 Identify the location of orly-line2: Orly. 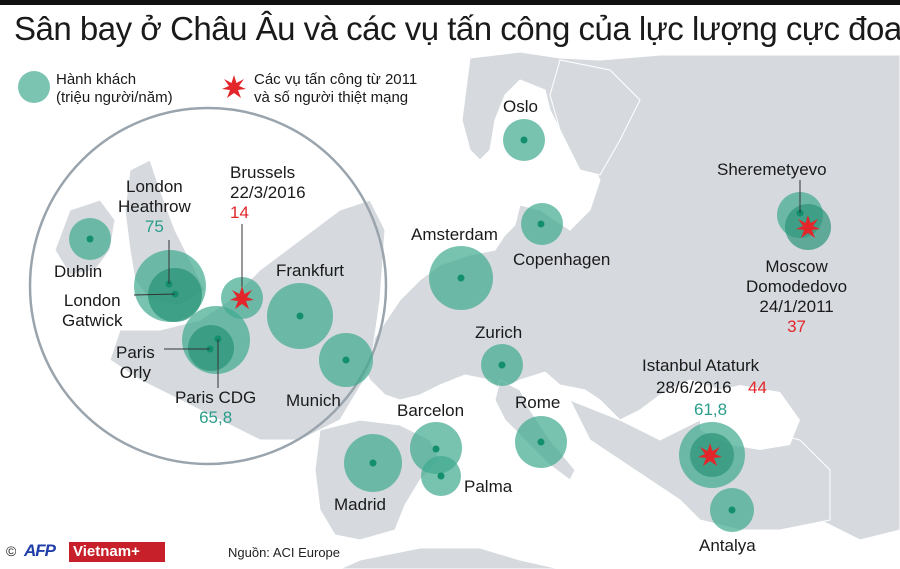
(135, 372).